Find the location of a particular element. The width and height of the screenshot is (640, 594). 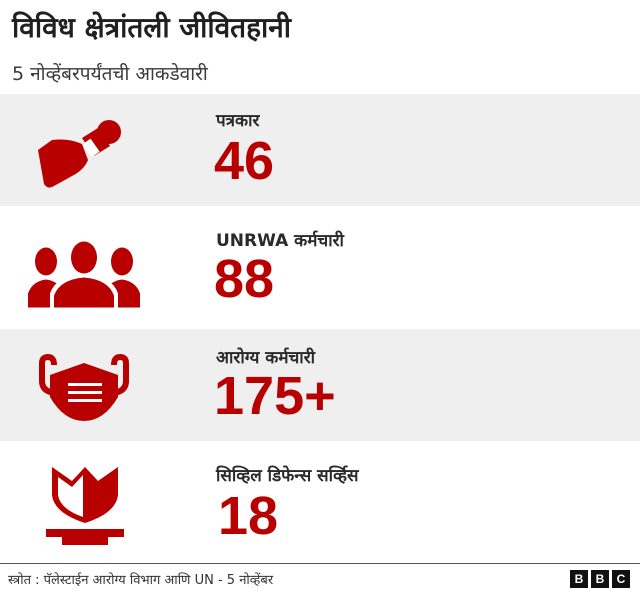

bbc-logo: B B C is located at coordinates (600, 579).